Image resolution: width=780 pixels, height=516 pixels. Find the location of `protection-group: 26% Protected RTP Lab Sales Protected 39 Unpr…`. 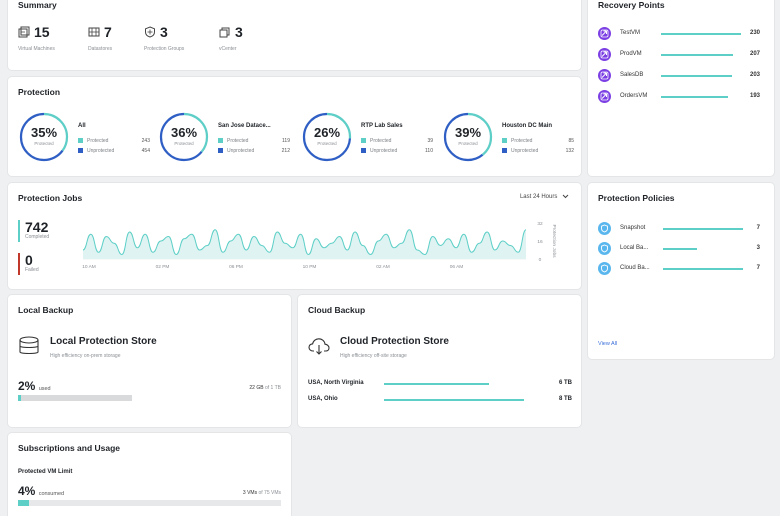

protection-group: 26% Protected RTP Lab Sales Protected 39 Unpr… is located at coordinates (371, 138).